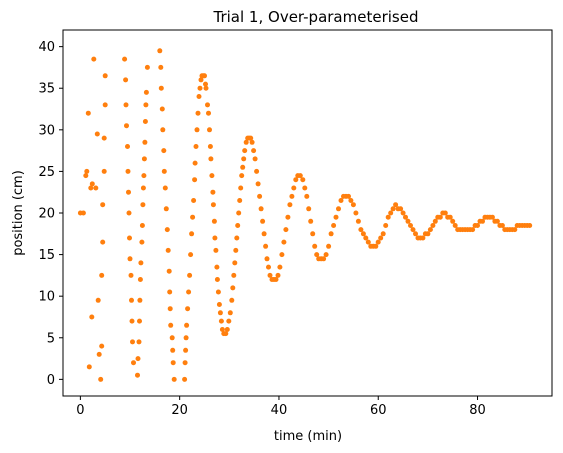 This screenshot has width=563, height=453. What do you see at coordinates (46, 89) in the screenshot?
I see `y-tick-label: 35` at bounding box center [46, 89].